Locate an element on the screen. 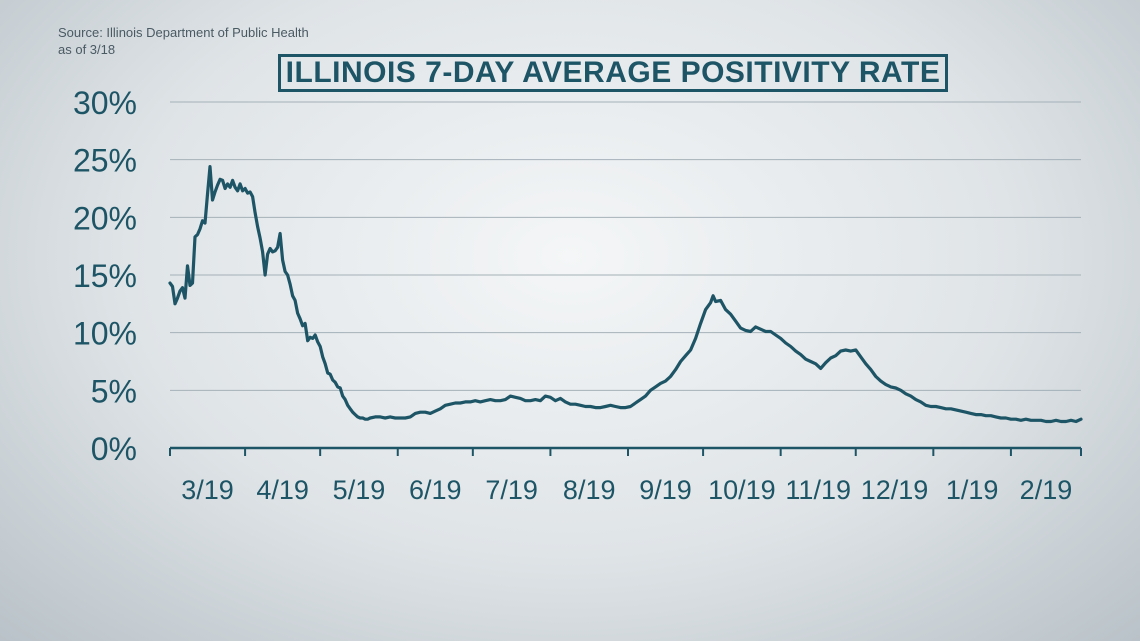 This screenshot has width=1140, height=641. x-tick-label: 10/19 is located at coordinates (742, 490).